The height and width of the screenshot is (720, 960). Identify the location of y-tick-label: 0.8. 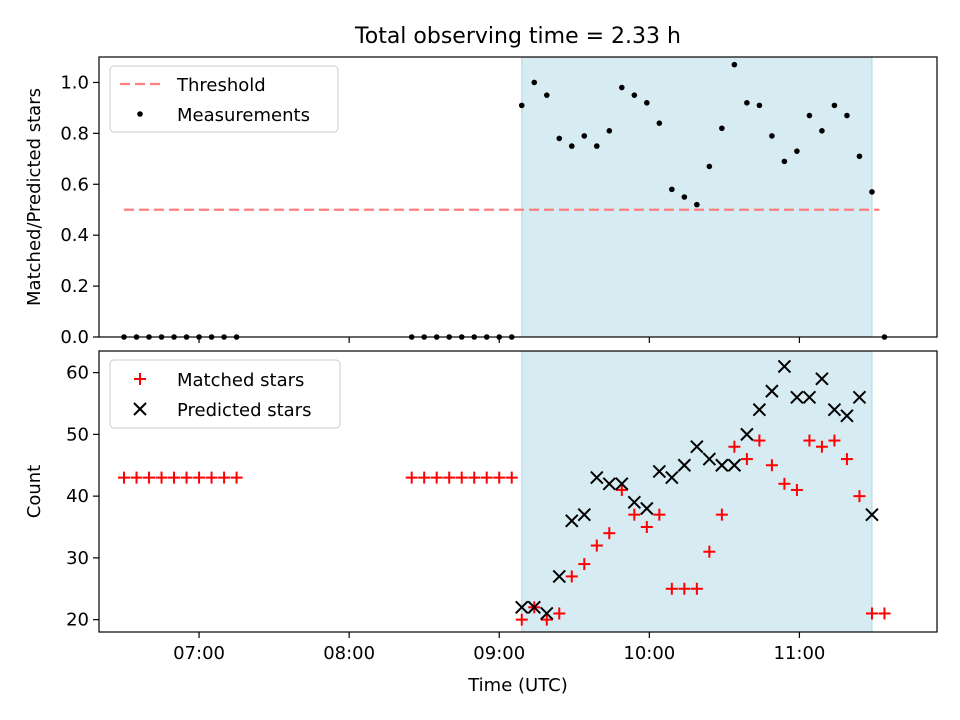
(74, 133).